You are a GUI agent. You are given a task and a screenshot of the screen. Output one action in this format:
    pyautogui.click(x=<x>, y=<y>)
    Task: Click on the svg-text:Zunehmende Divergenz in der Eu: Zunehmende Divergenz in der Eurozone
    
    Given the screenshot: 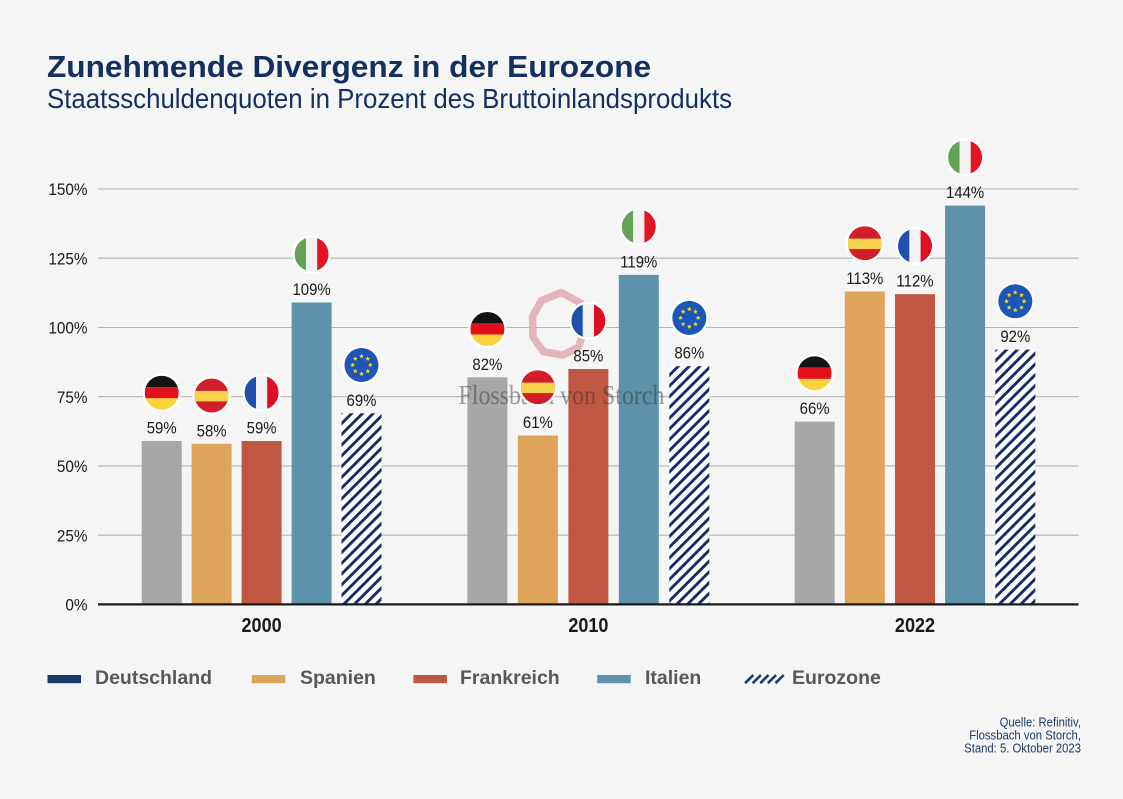 What is the action you would take?
    pyautogui.click(x=349, y=66)
    